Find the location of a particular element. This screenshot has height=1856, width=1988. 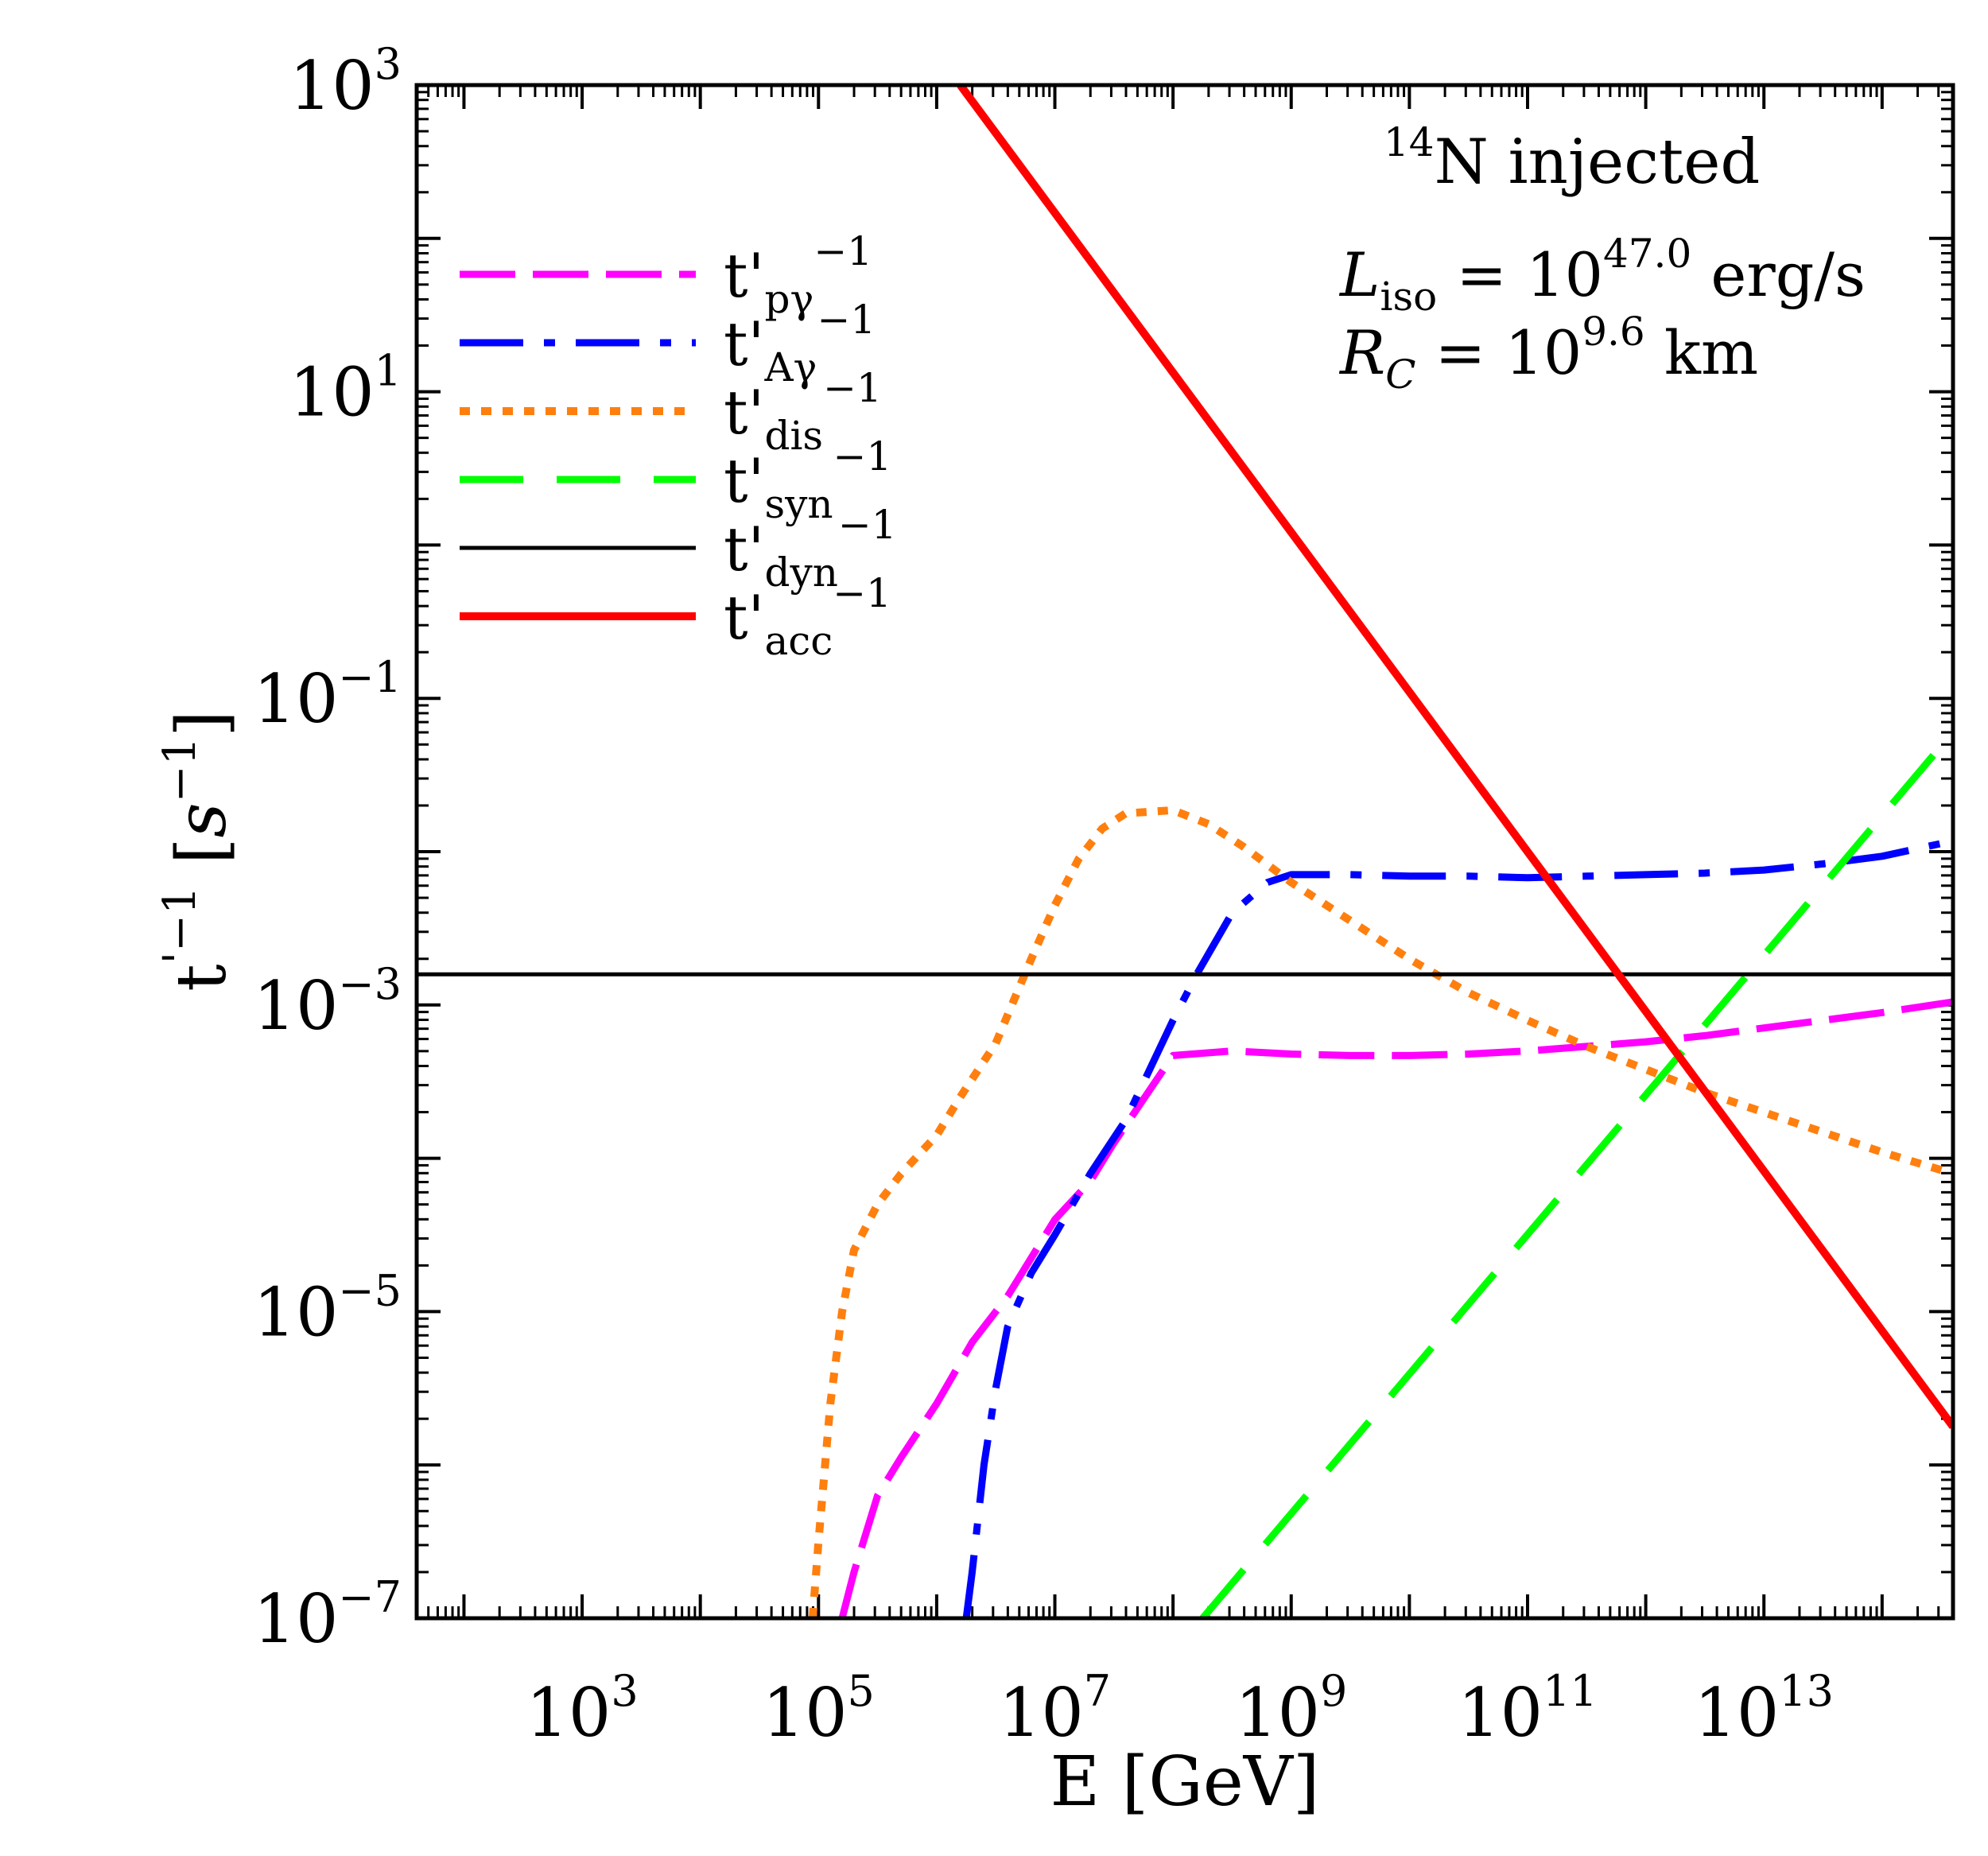

x-tick-label: 10⁵ is located at coordinates (819, 1709).